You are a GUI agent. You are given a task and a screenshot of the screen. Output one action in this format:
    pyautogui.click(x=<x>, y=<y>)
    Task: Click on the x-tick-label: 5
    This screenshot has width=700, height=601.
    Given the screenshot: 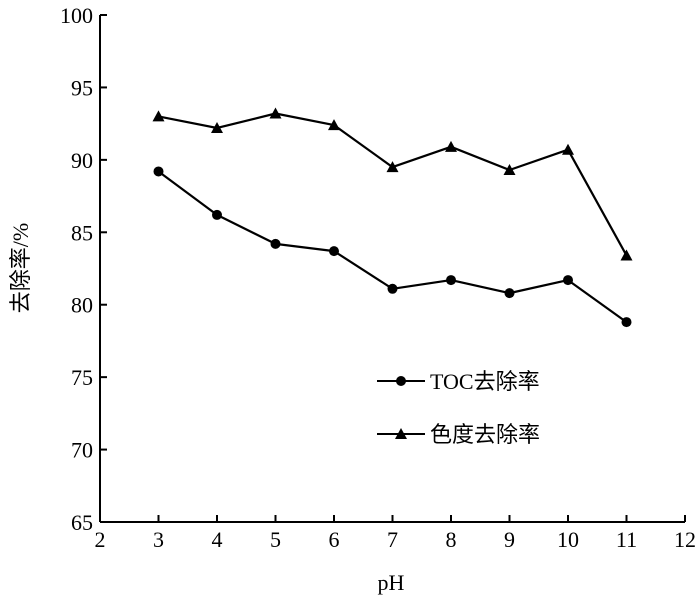 What is the action you would take?
    pyautogui.click(x=275, y=539)
    